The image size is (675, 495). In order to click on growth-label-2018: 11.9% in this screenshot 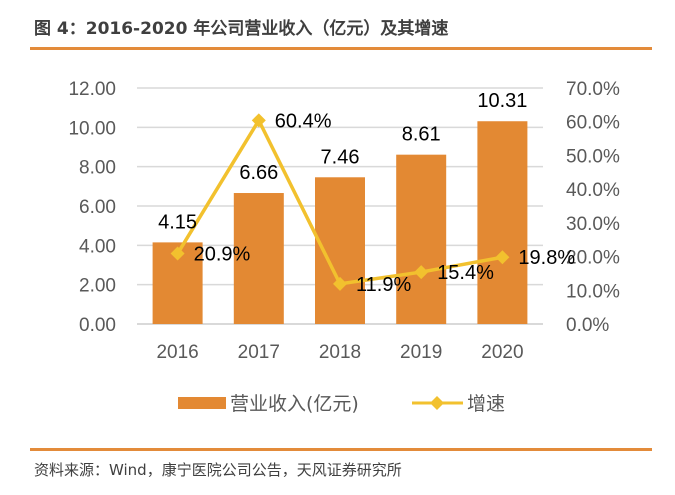, I will do `click(383, 285)`.